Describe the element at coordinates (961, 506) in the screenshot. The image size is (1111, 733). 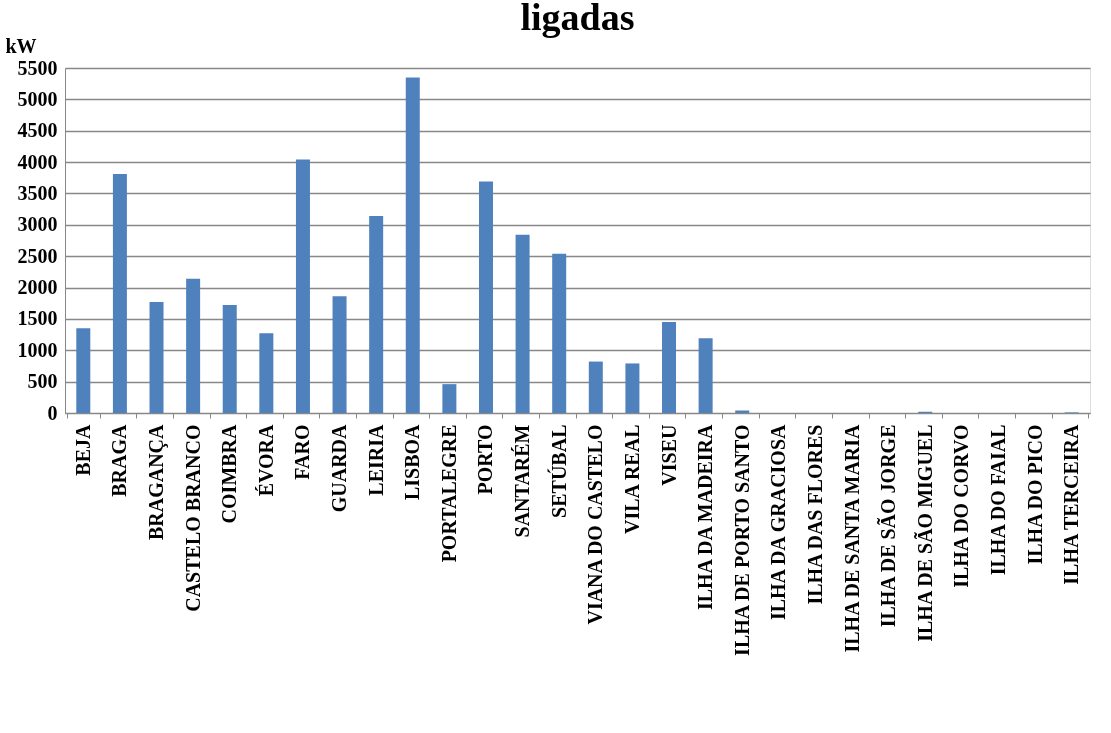
I see `x-tick-label: ILHA DO CORVO` at that location.